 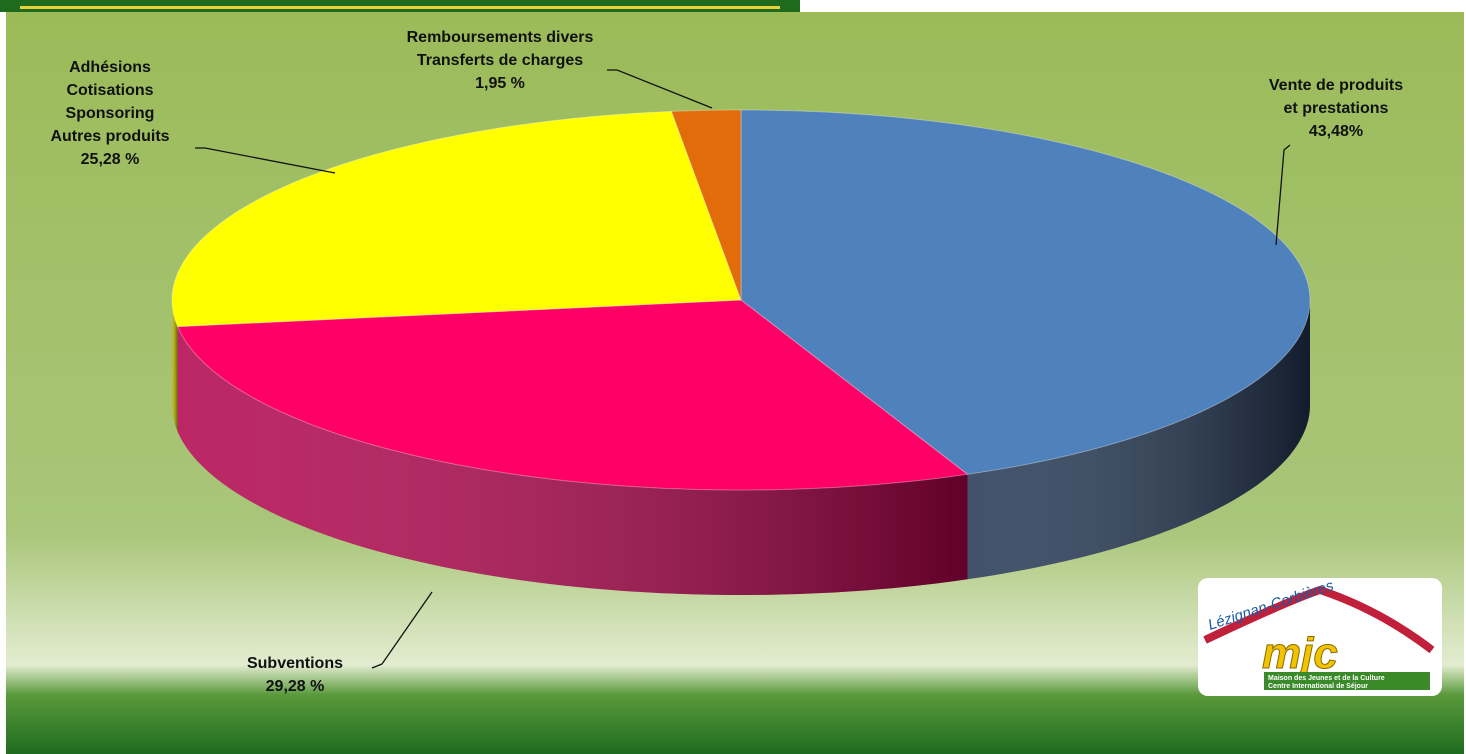 I want to click on logo-line1: Maison des Jeunes et de la Culture, so click(x=1326, y=678).